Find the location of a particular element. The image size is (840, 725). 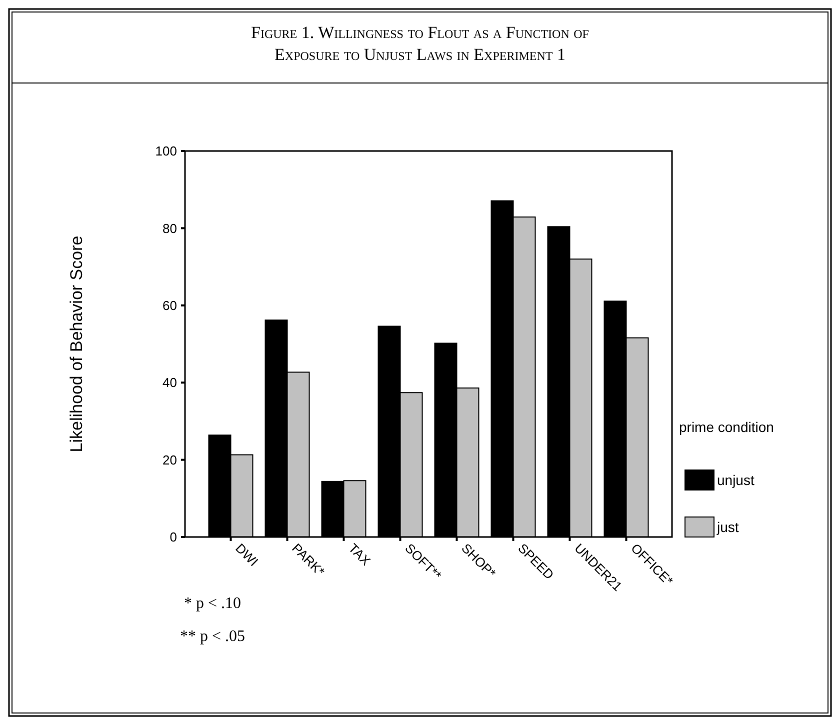

y-tick-label: 20 is located at coordinates (169, 460).